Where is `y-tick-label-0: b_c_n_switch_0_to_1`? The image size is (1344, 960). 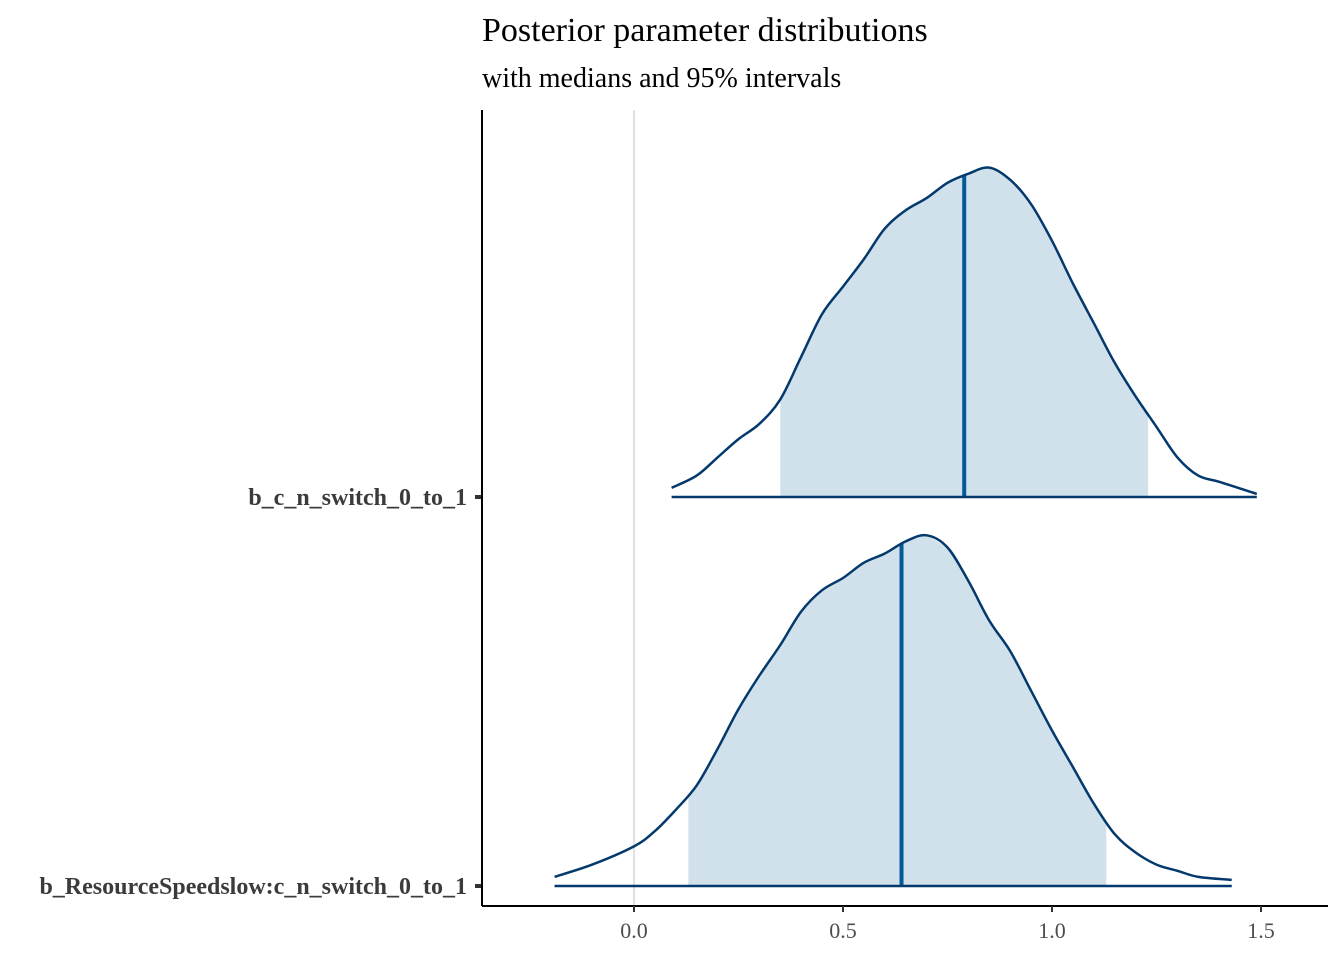
y-tick-label-0: b_c_n_switch_0_to_1 is located at coordinates (357, 498).